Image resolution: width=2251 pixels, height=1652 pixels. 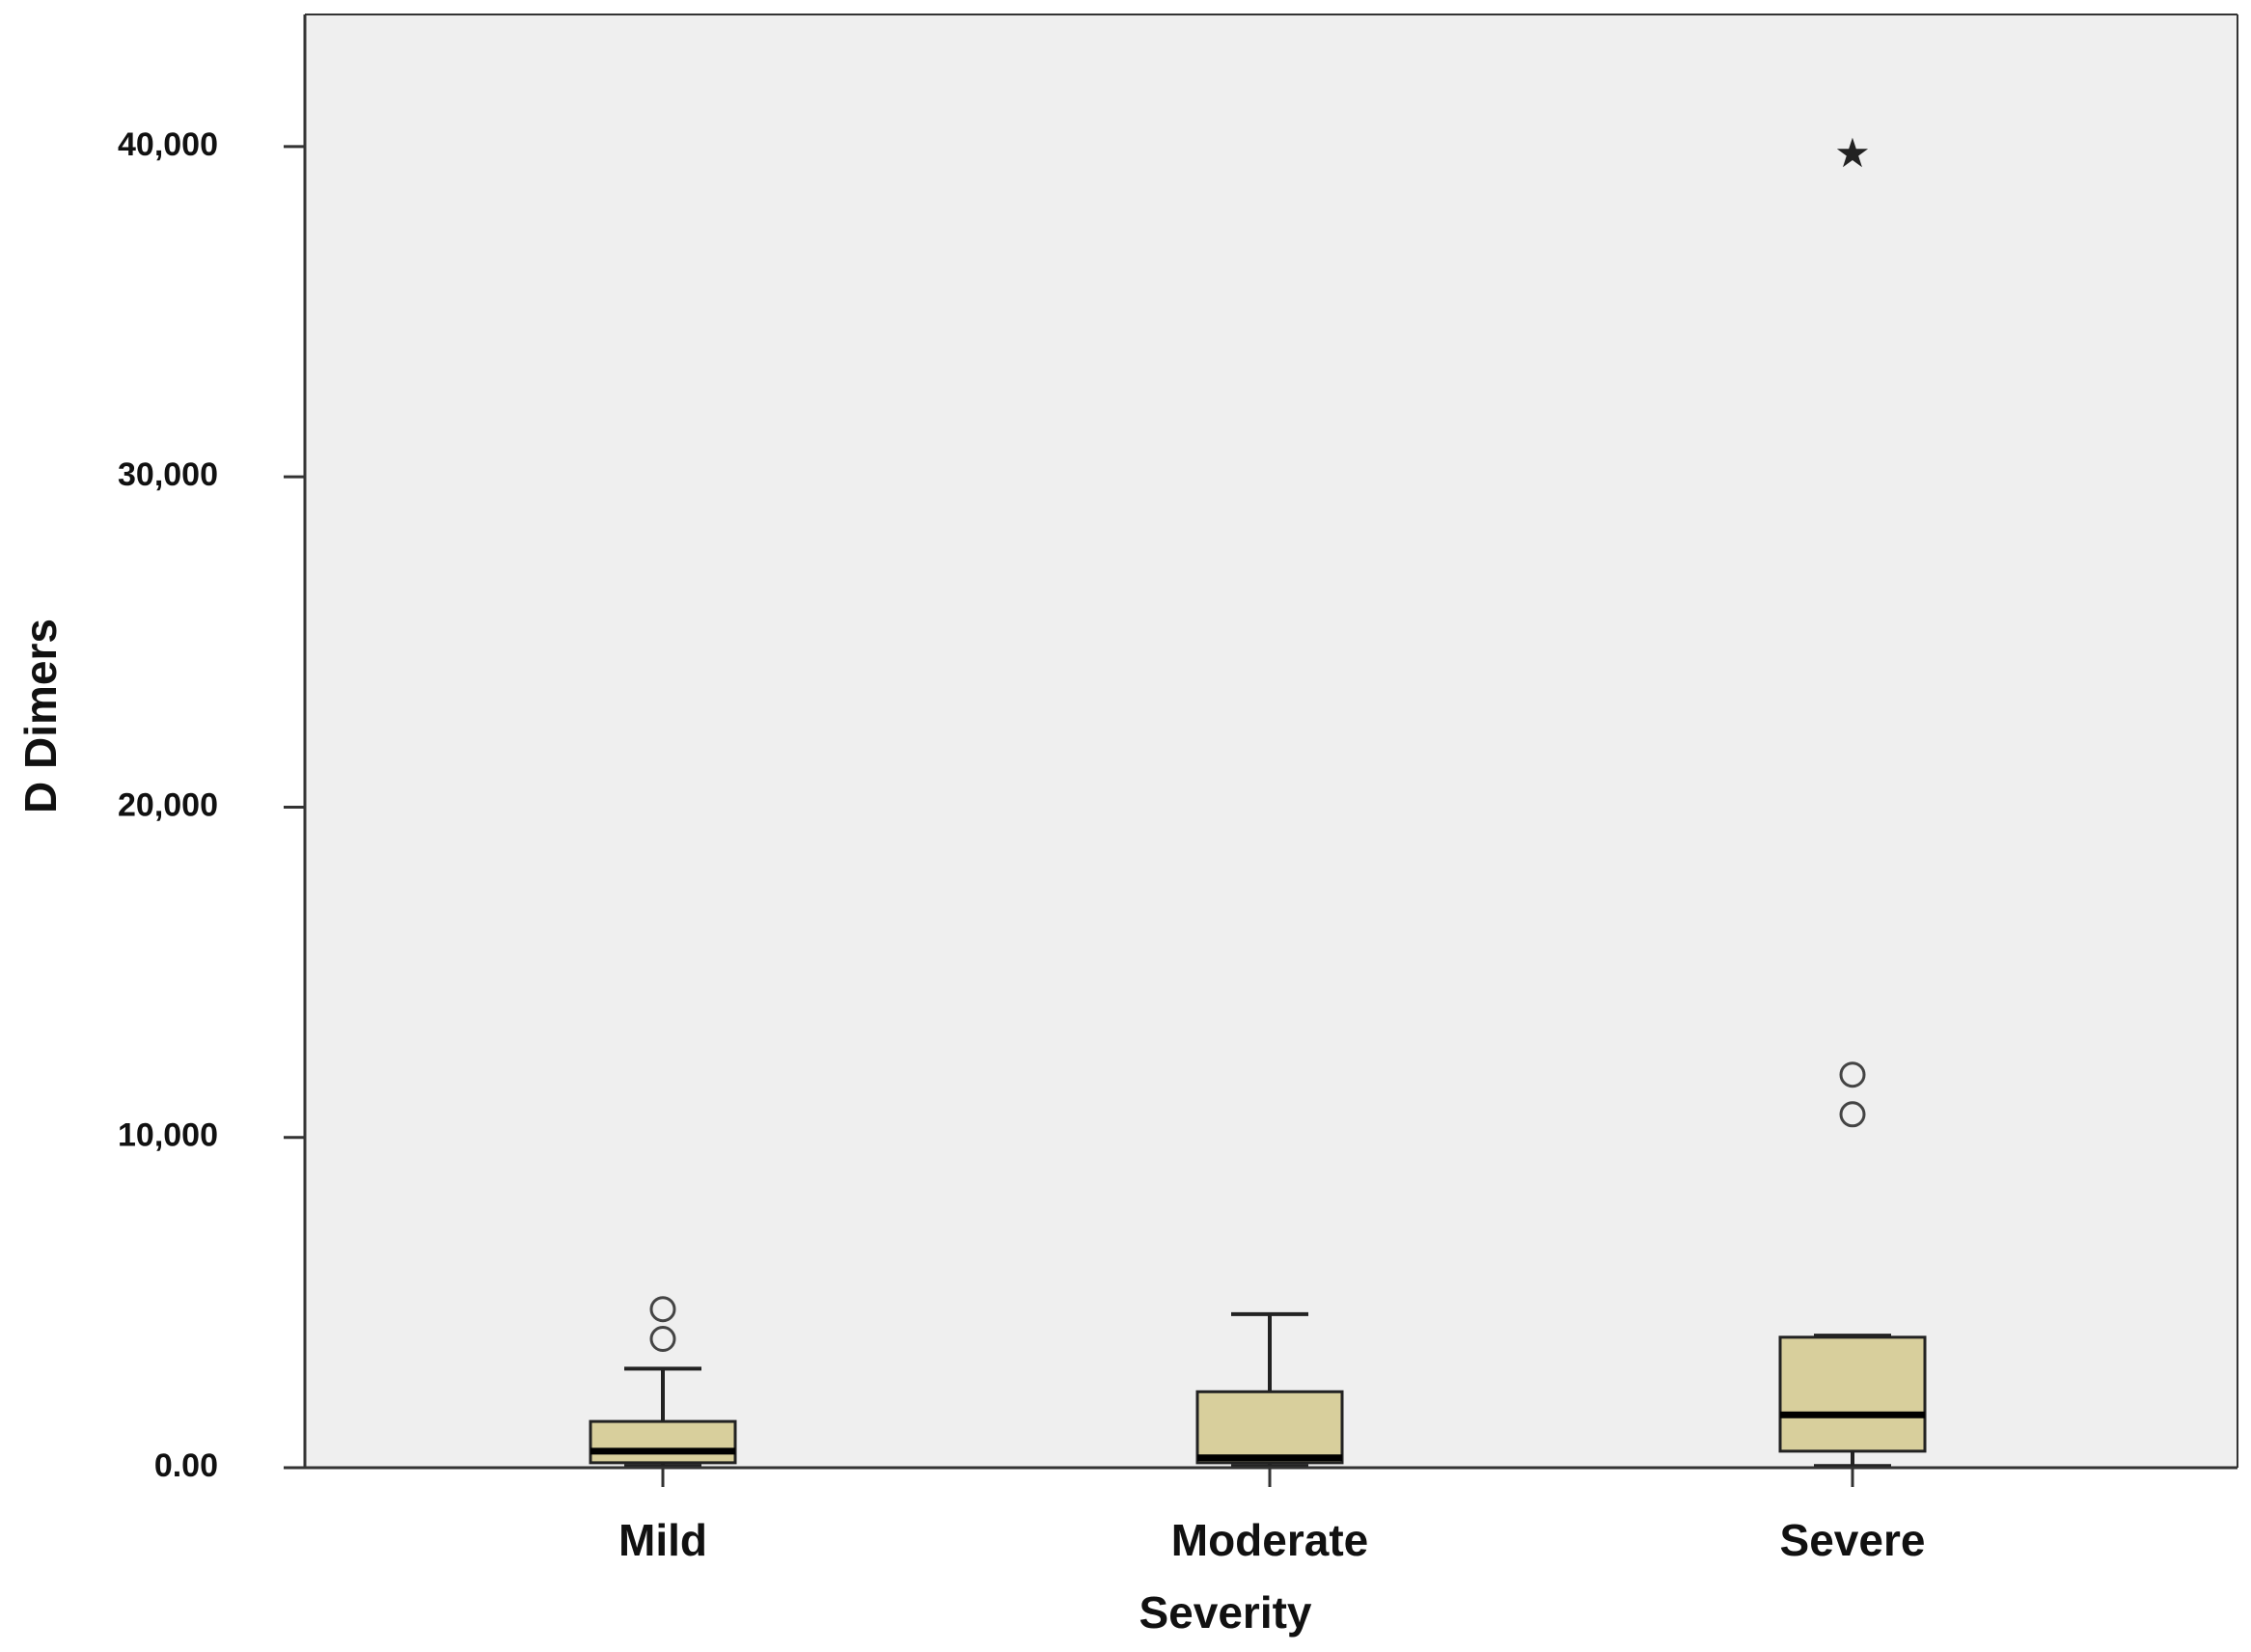 What do you see at coordinates (186, 1465) in the screenshot?
I see `y-tick-label: 0.00` at bounding box center [186, 1465].